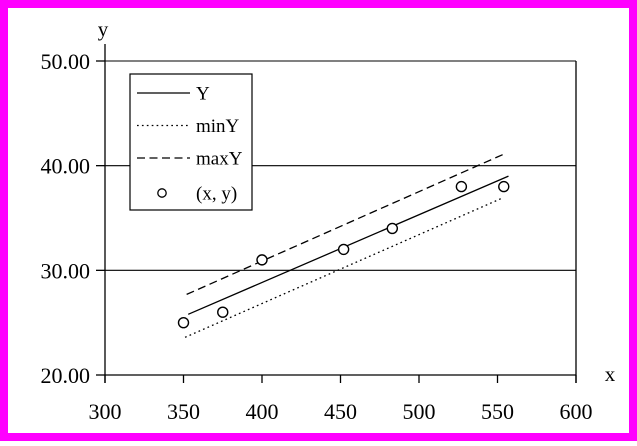 Image resolution: width=637 pixels, height=446 pixels. Describe the element at coordinates (183, 411) in the screenshot. I see `x-tick-label: 350` at that location.